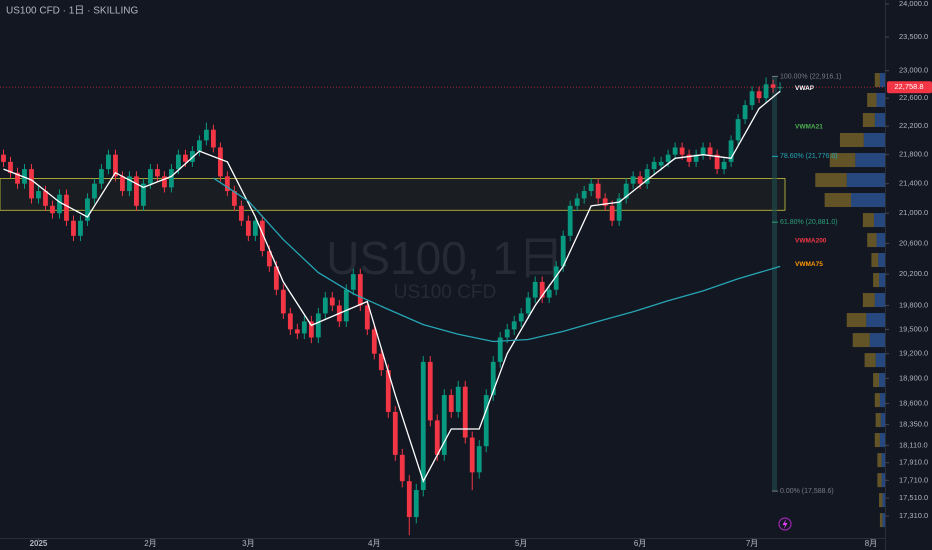 This screenshot has height=550, width=932. I want to click on alert-circle, so click(785, 524).